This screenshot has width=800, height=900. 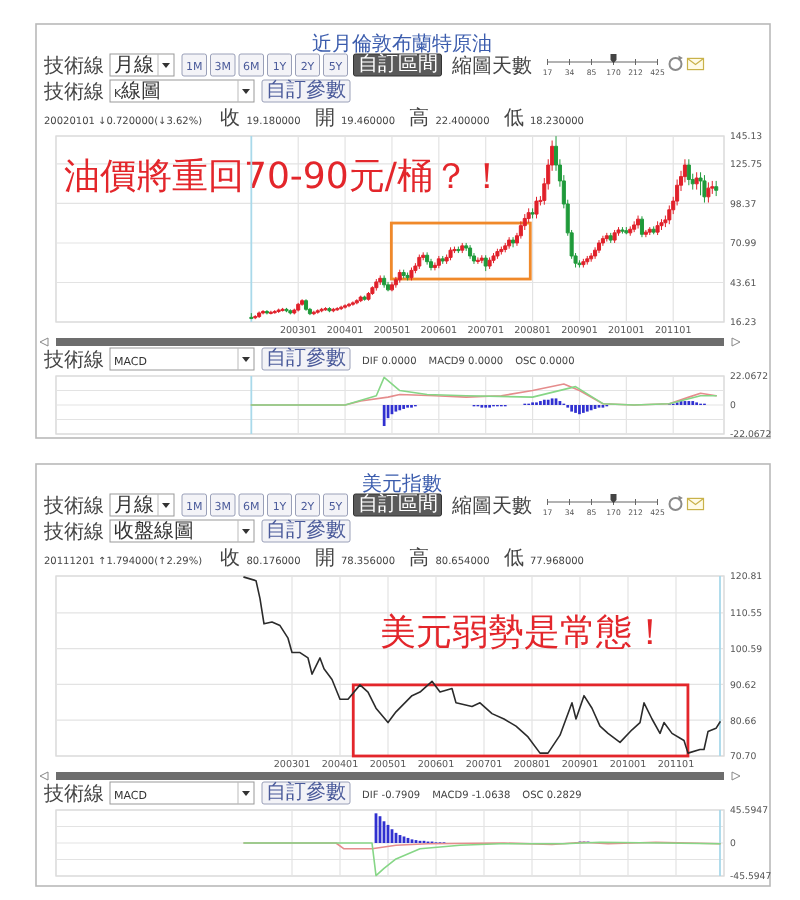 I want to click on text: 收盤線圖, so click(x=154, y=531).